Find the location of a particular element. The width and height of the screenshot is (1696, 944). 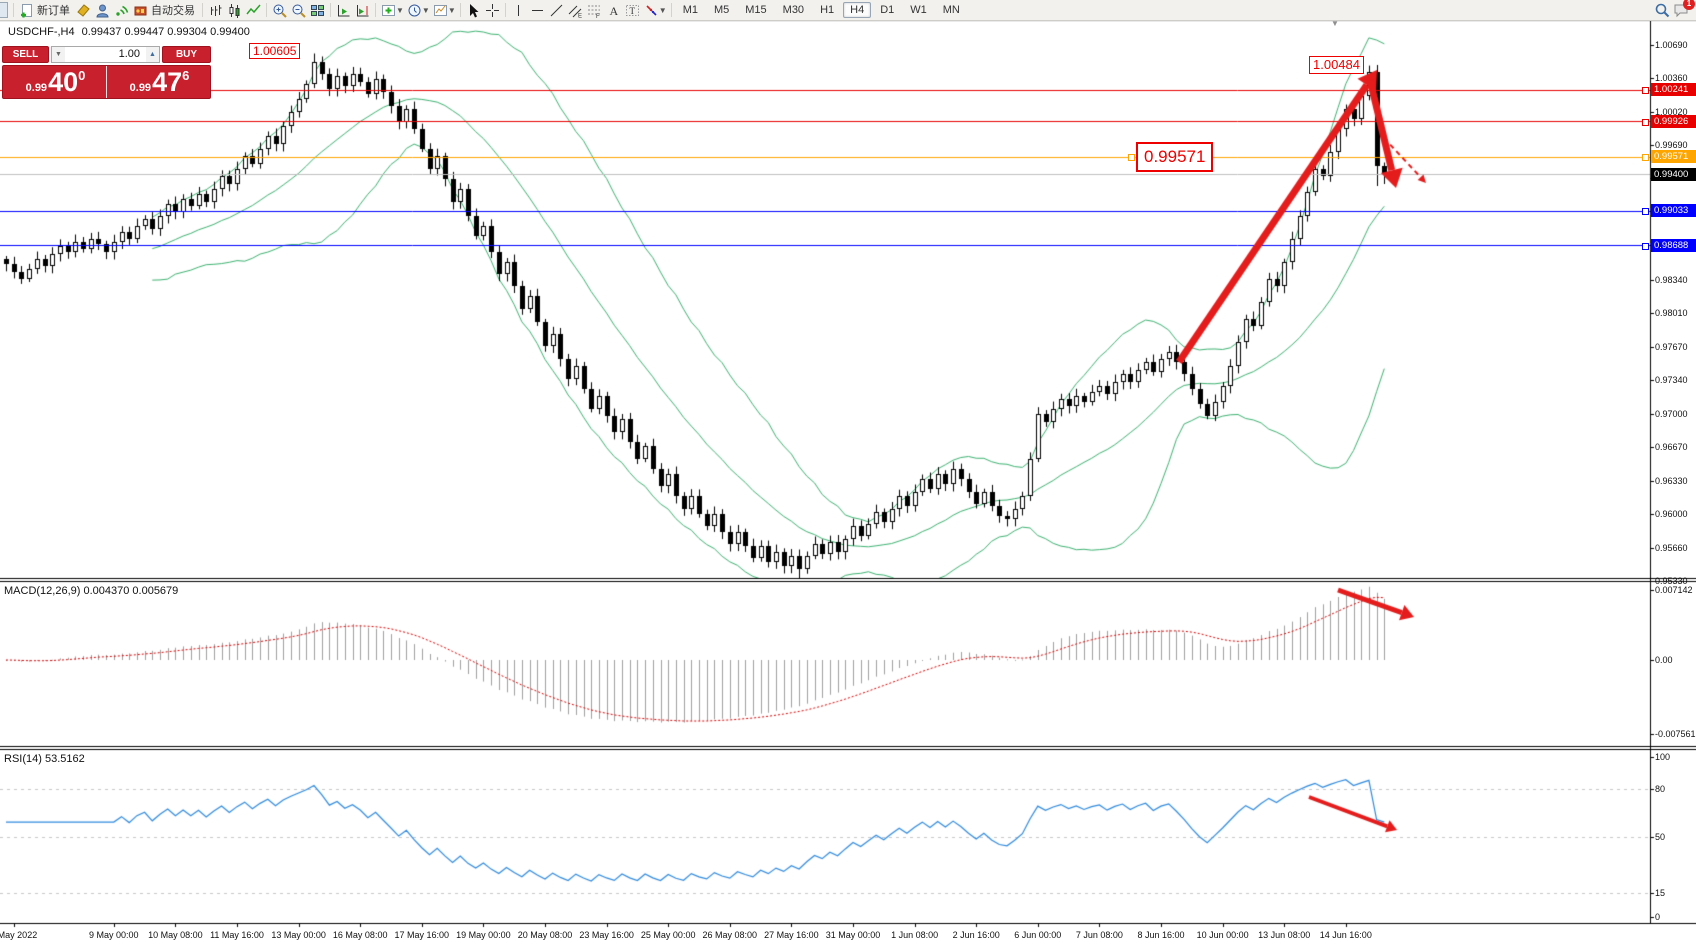

time-axis-label: 19 May 00:00 is located at coordinates (483, 935).